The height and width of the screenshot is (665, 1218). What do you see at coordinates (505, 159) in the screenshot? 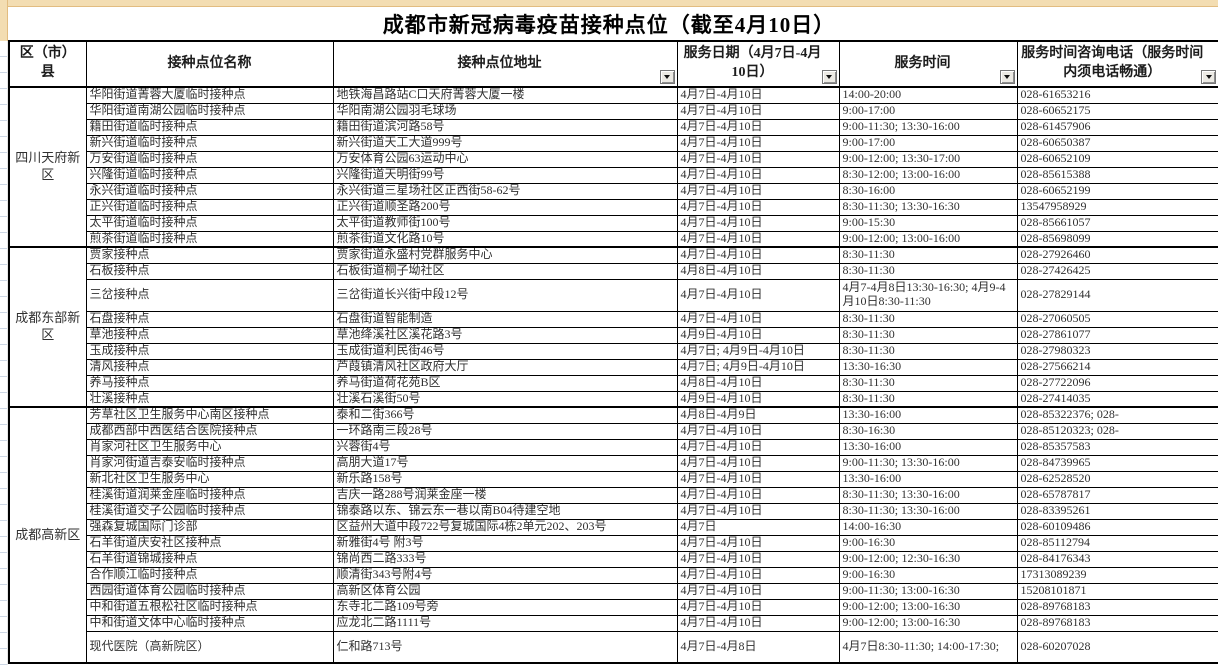
I see `cell-address: 万安体育公园63运动中心` at bounding box center [505, 159].